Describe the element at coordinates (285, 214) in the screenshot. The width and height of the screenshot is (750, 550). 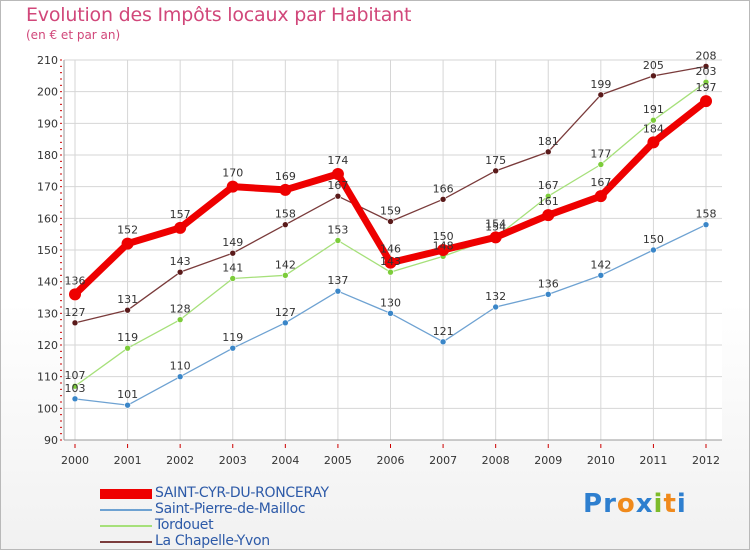
I see `data-label: 158` at that location.